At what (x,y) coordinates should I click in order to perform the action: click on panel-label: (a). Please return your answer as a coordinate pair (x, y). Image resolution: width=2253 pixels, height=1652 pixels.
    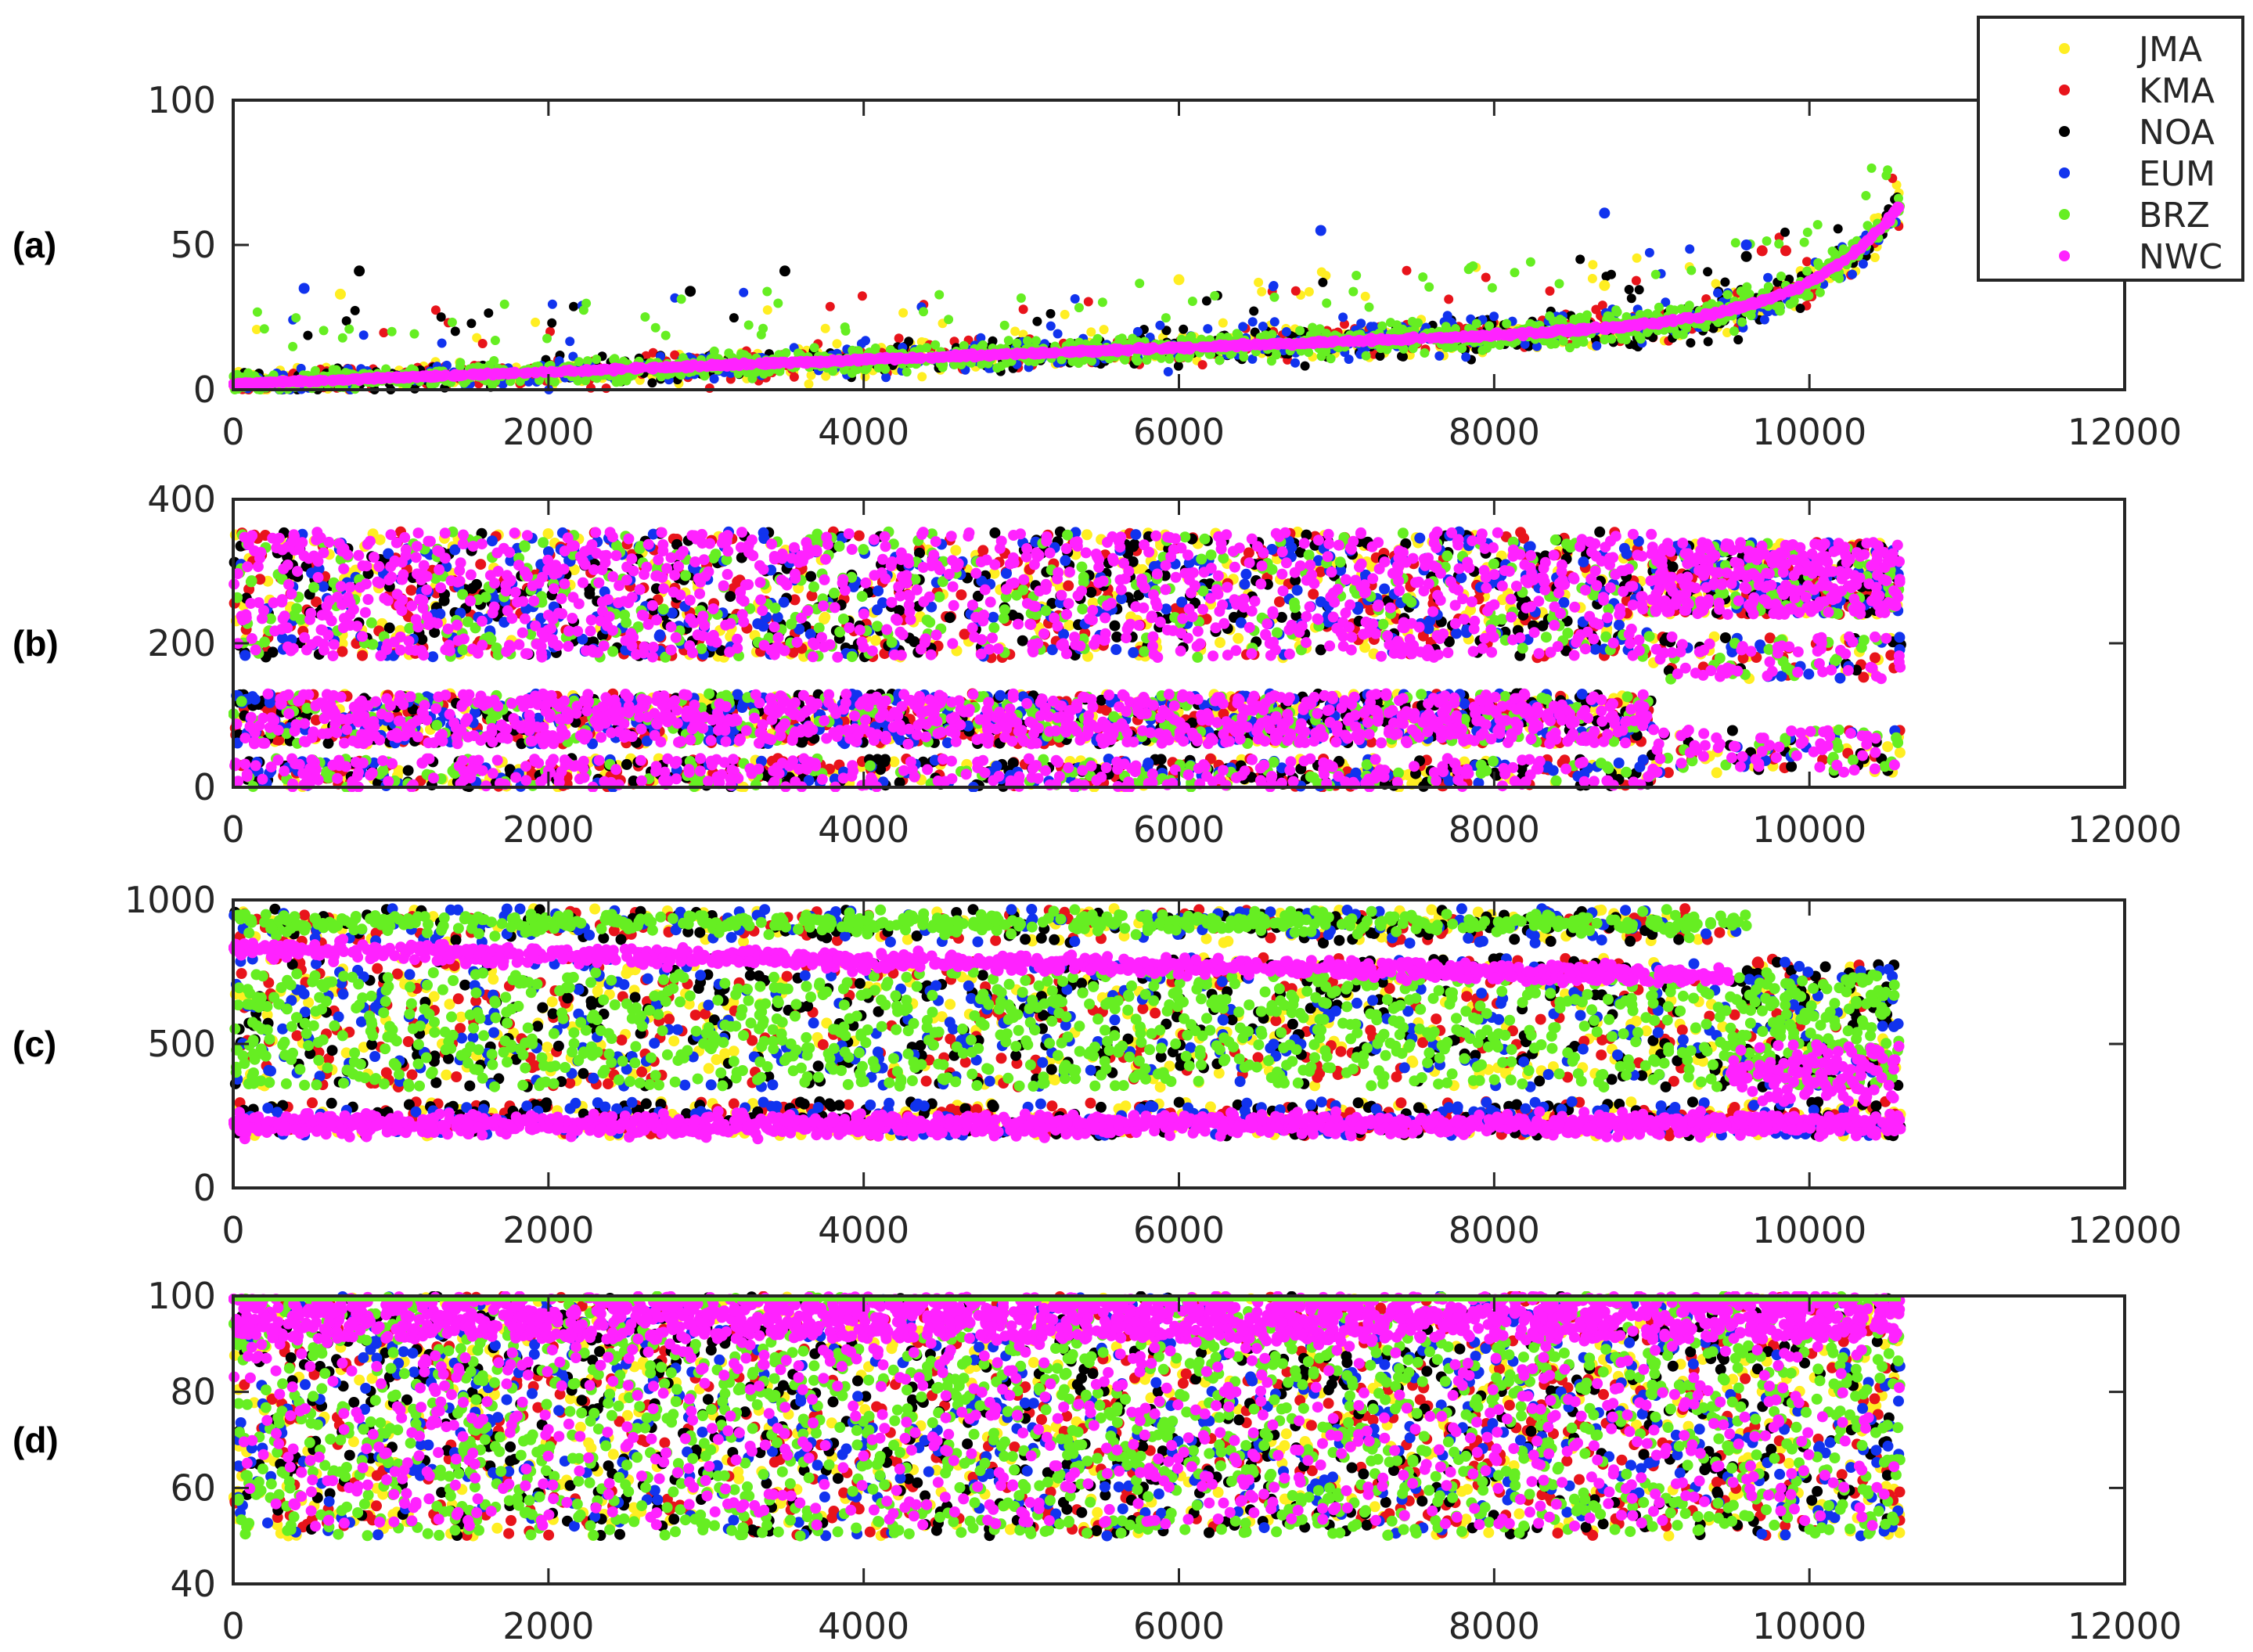
    Looking at the image, I should click on (34, 245).